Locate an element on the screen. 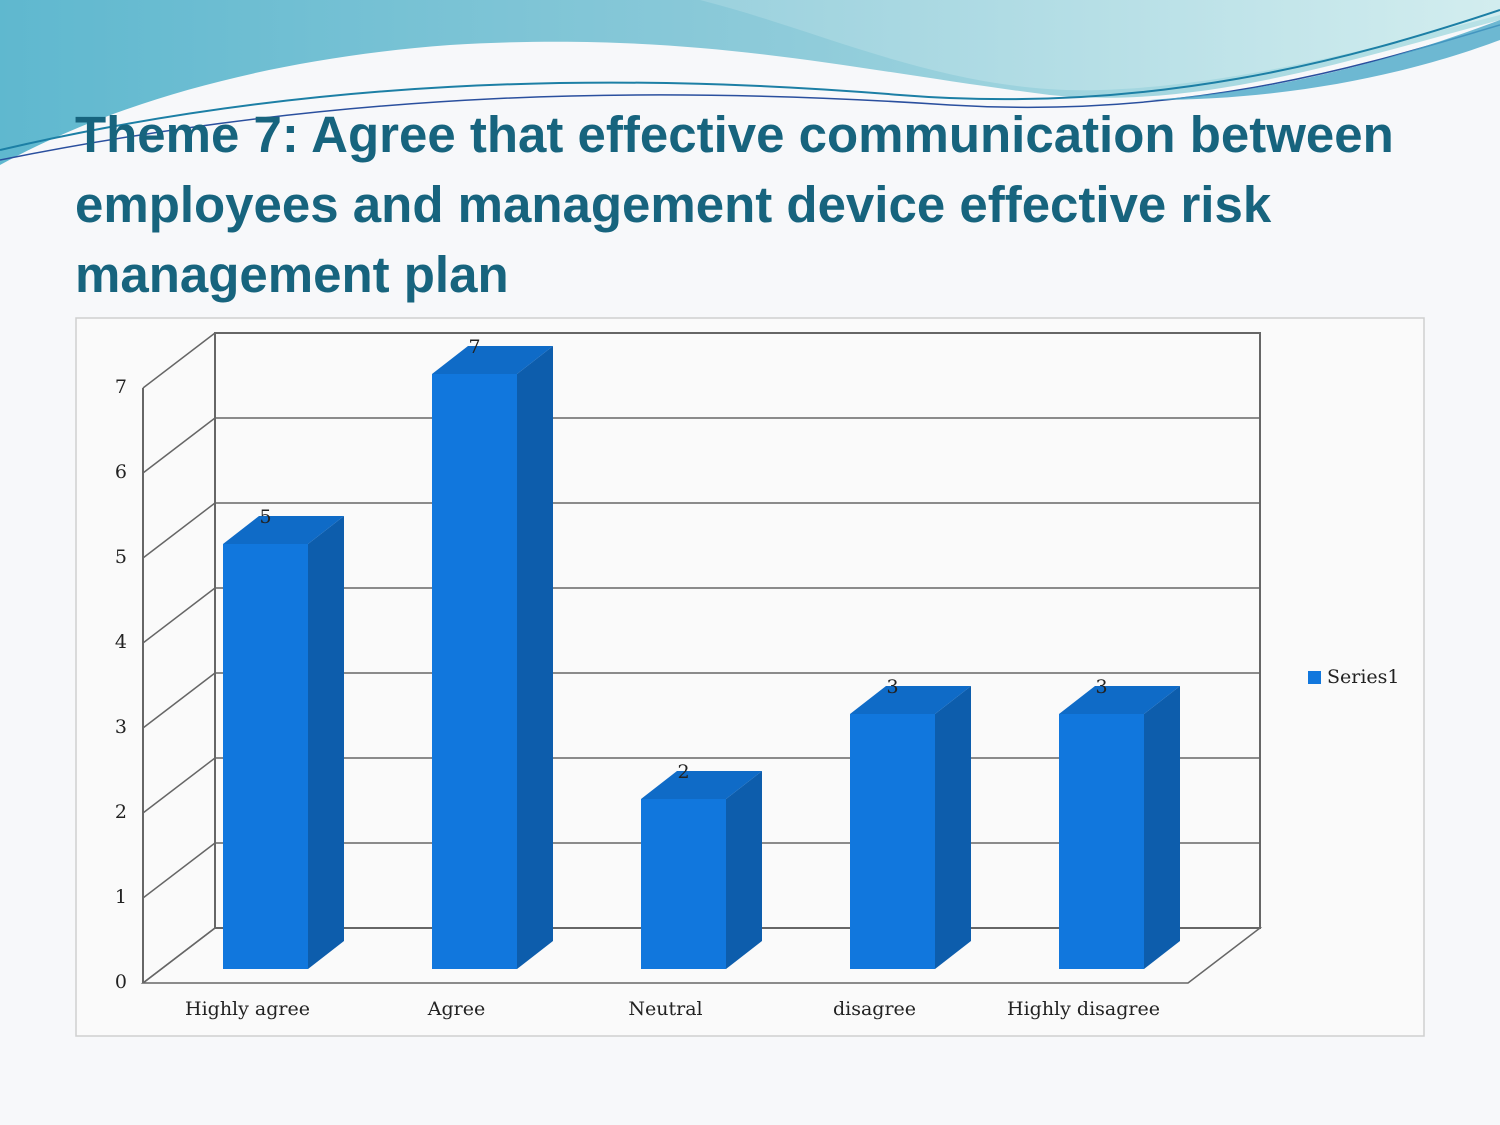 This screenshot has height=1125, width=1500. x-tick-label: Neutral is located at coordinates (665, 1009).